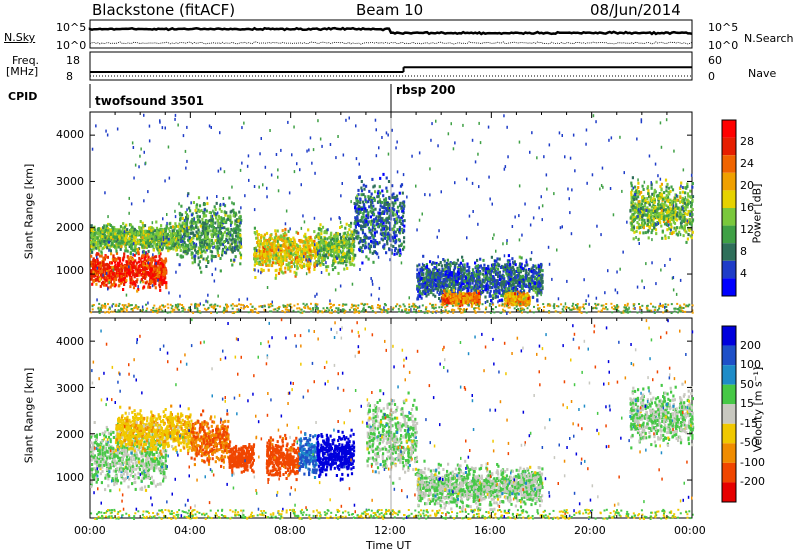 The width and height of the screenshot is (800, 554). What do you see at coordinates (390, 10) in the screenshot?
I see `beam-title: Beam 10` at bounding box center [390, 10].